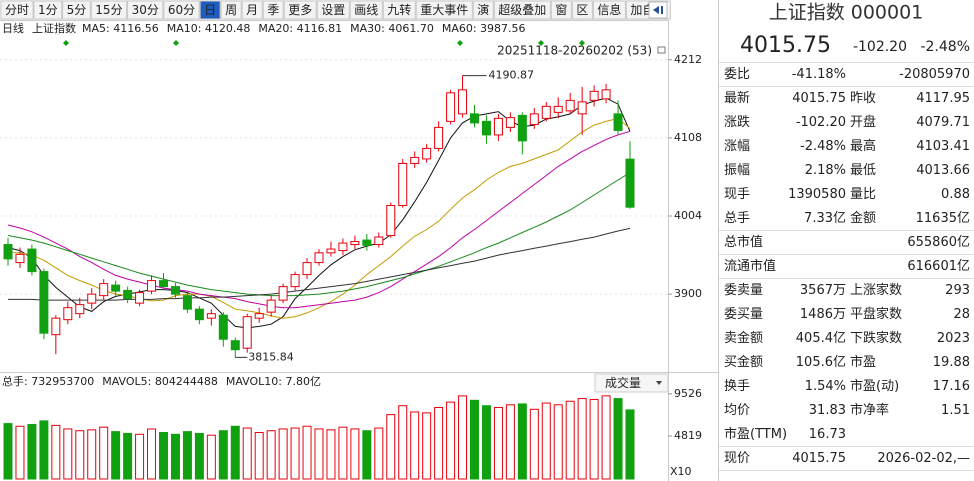 The height and width of the screenshot is (481, 974). Describe the element at coordinates (934, 74) in the screenshot. I see `quote-value: -20805970` at that location.